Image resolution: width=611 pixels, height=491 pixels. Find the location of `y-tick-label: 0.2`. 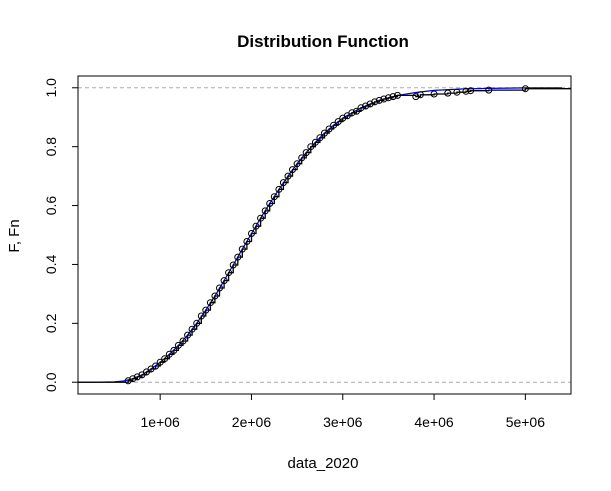

y-tick-label: 0.2 is located at coordinates (51, 323).